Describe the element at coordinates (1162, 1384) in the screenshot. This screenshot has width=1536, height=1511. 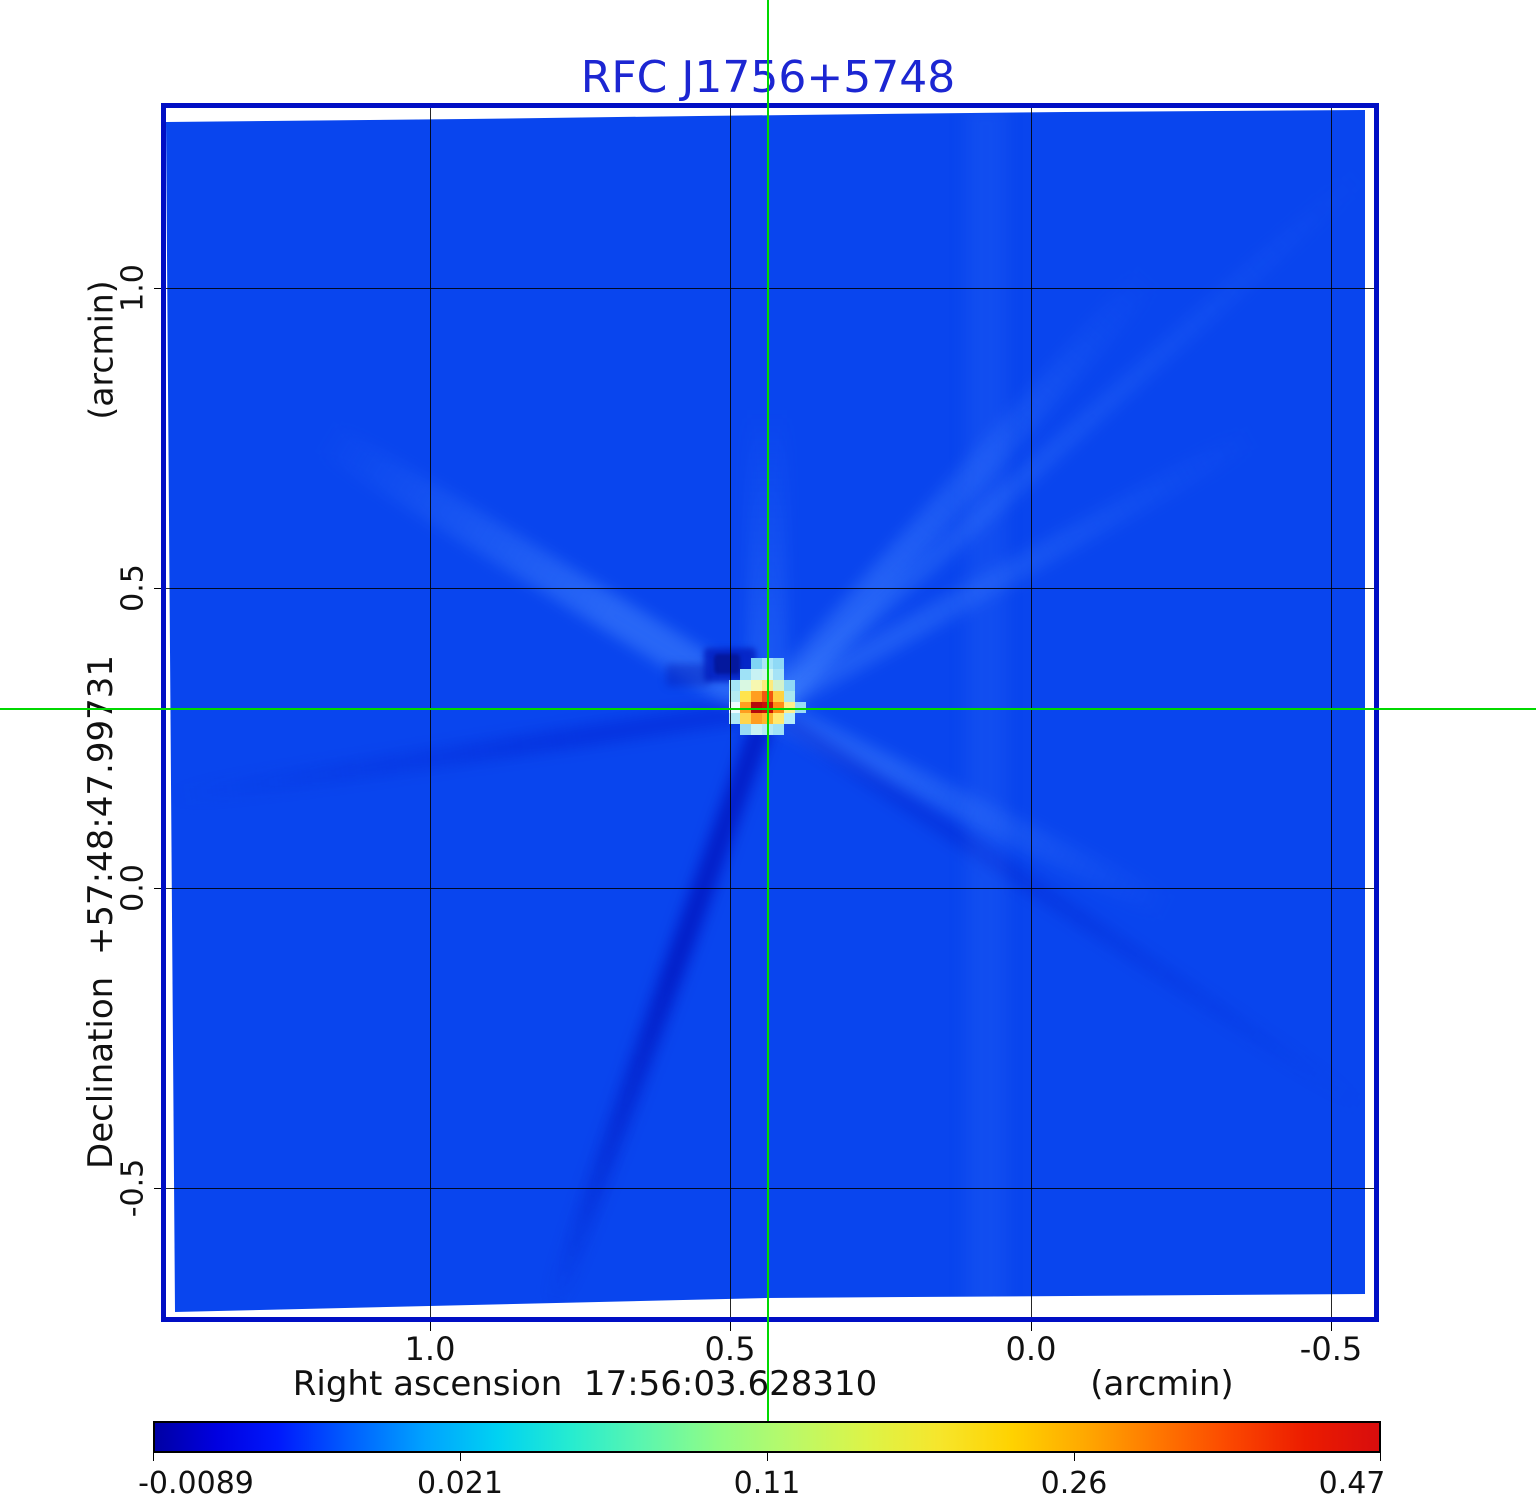
I see `x-axis-unit-label: (arcmin)` at that location.